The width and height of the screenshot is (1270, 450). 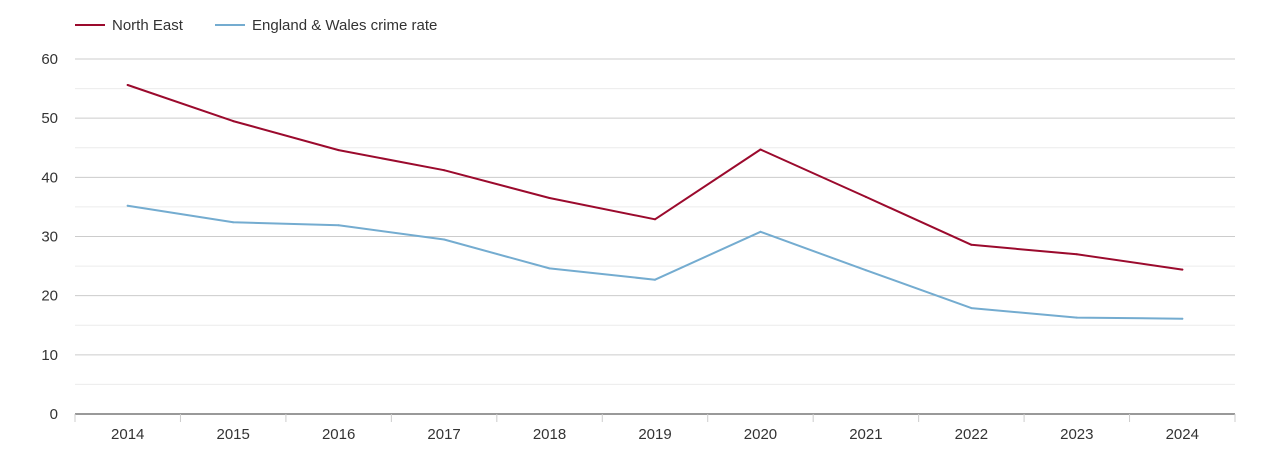 What do you see at coordinates (49, 59) in the screenshot?
I see `y-tick-label: 60` at bounding box center [49, 59].